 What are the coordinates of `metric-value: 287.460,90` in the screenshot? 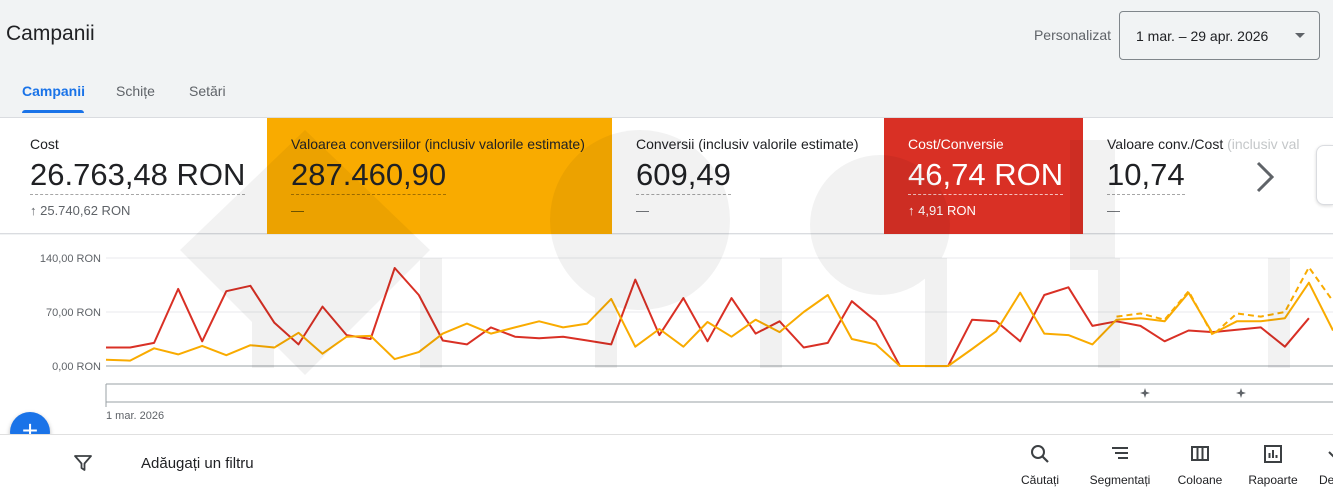 It's located at (369, 176).